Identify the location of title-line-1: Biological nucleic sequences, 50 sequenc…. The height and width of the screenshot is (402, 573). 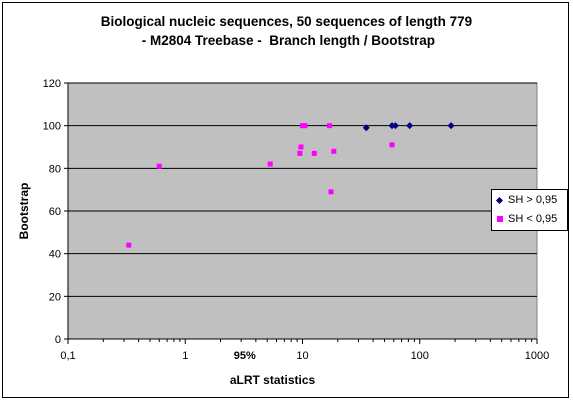
(286, 21).